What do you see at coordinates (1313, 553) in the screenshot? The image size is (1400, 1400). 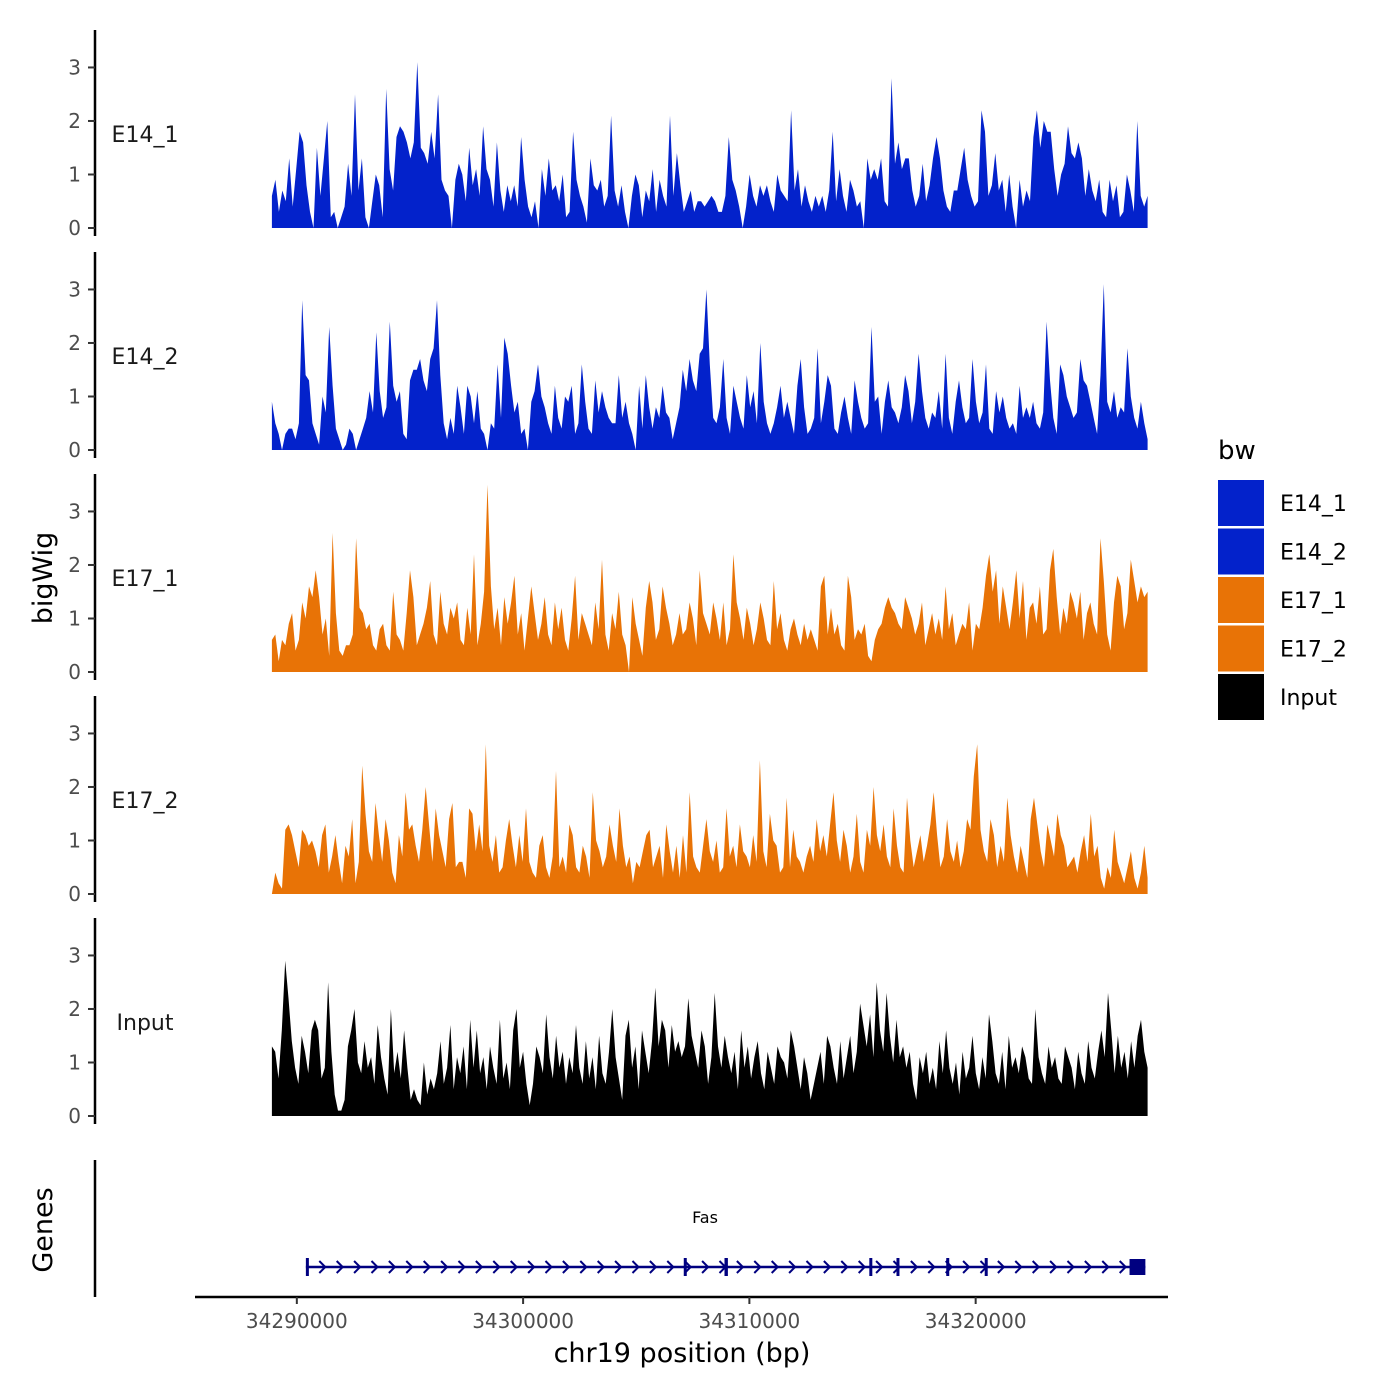 I see `legend-label: E14_2` at bounding box center [1313, 553].